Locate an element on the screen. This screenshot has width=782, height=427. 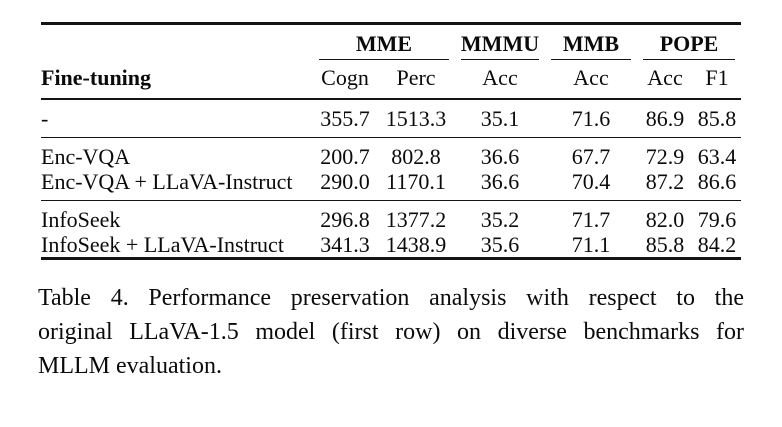
metric-value: 72.9 is located at coordinates (665, 156).